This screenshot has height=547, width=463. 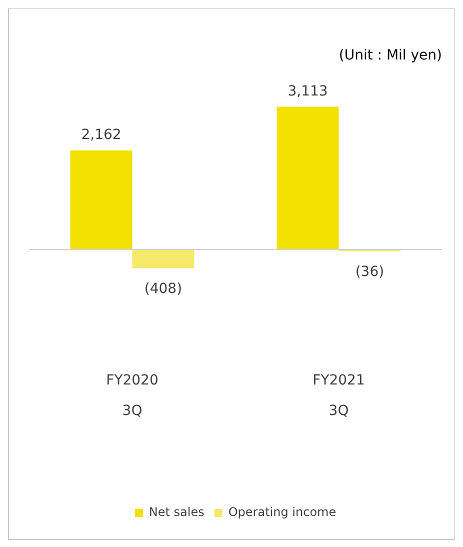 What do you see at coordinates (282, 512) in the screenshot?
I see `legend-label: Operating income` at bounding box center [282, 512].